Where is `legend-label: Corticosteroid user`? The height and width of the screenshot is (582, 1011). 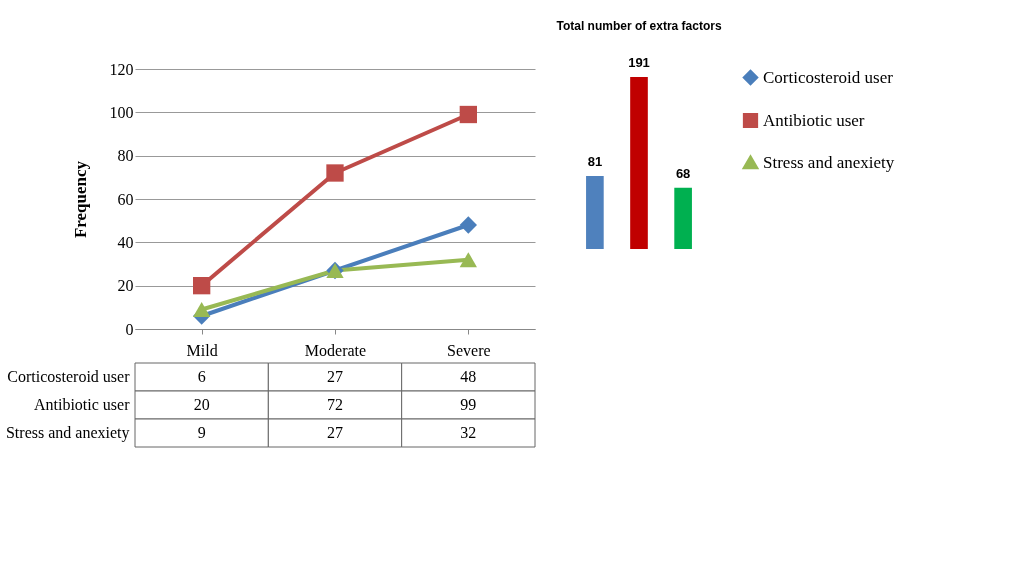 legend-label: Corticosteroid user is located at coordinates (828, 77).